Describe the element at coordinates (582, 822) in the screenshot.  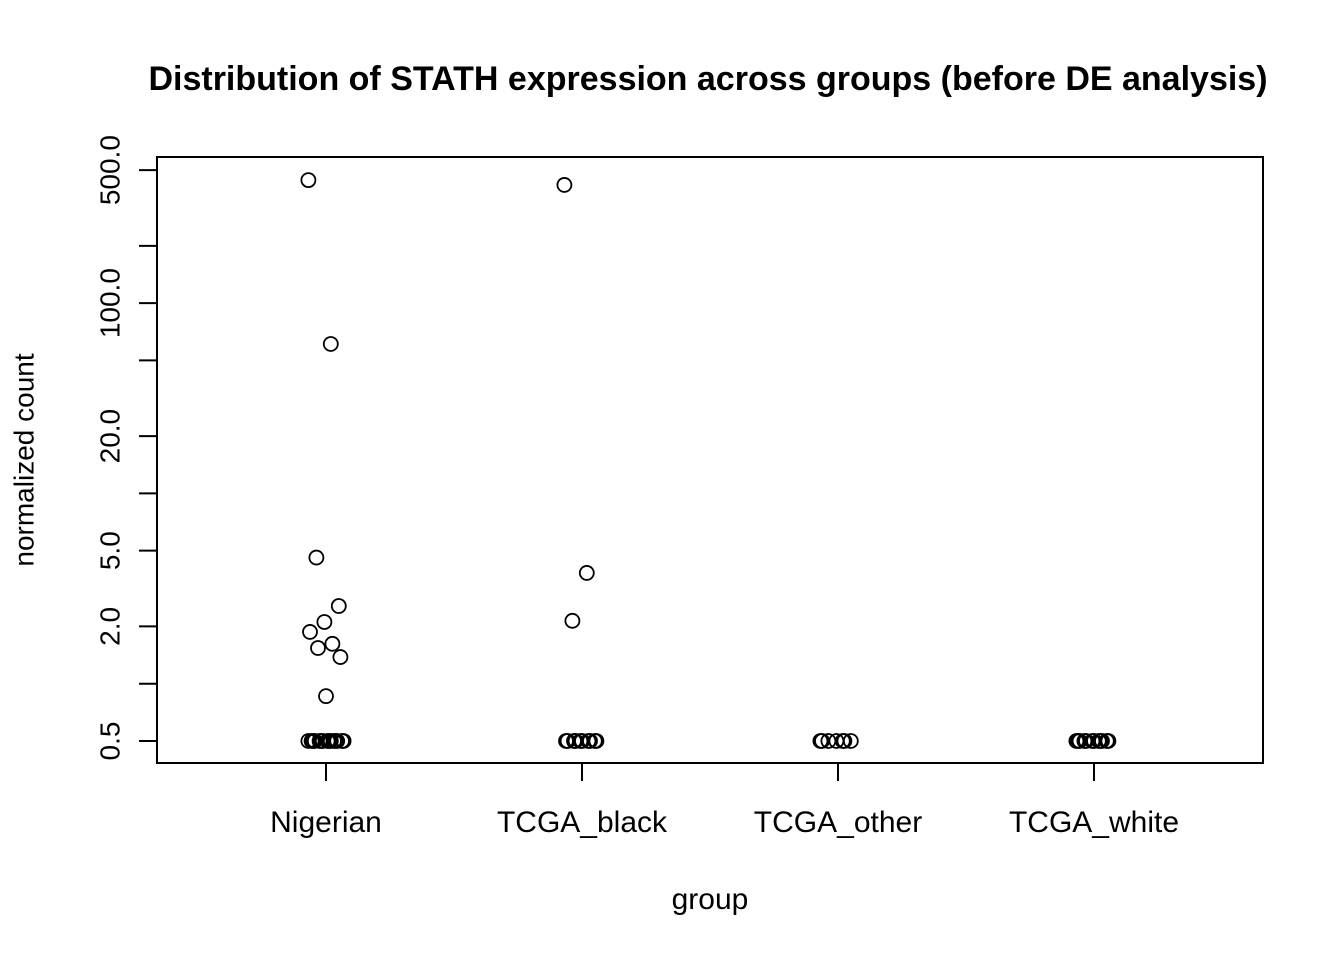
I see `x-tick-label: TCGA_black` at that location.